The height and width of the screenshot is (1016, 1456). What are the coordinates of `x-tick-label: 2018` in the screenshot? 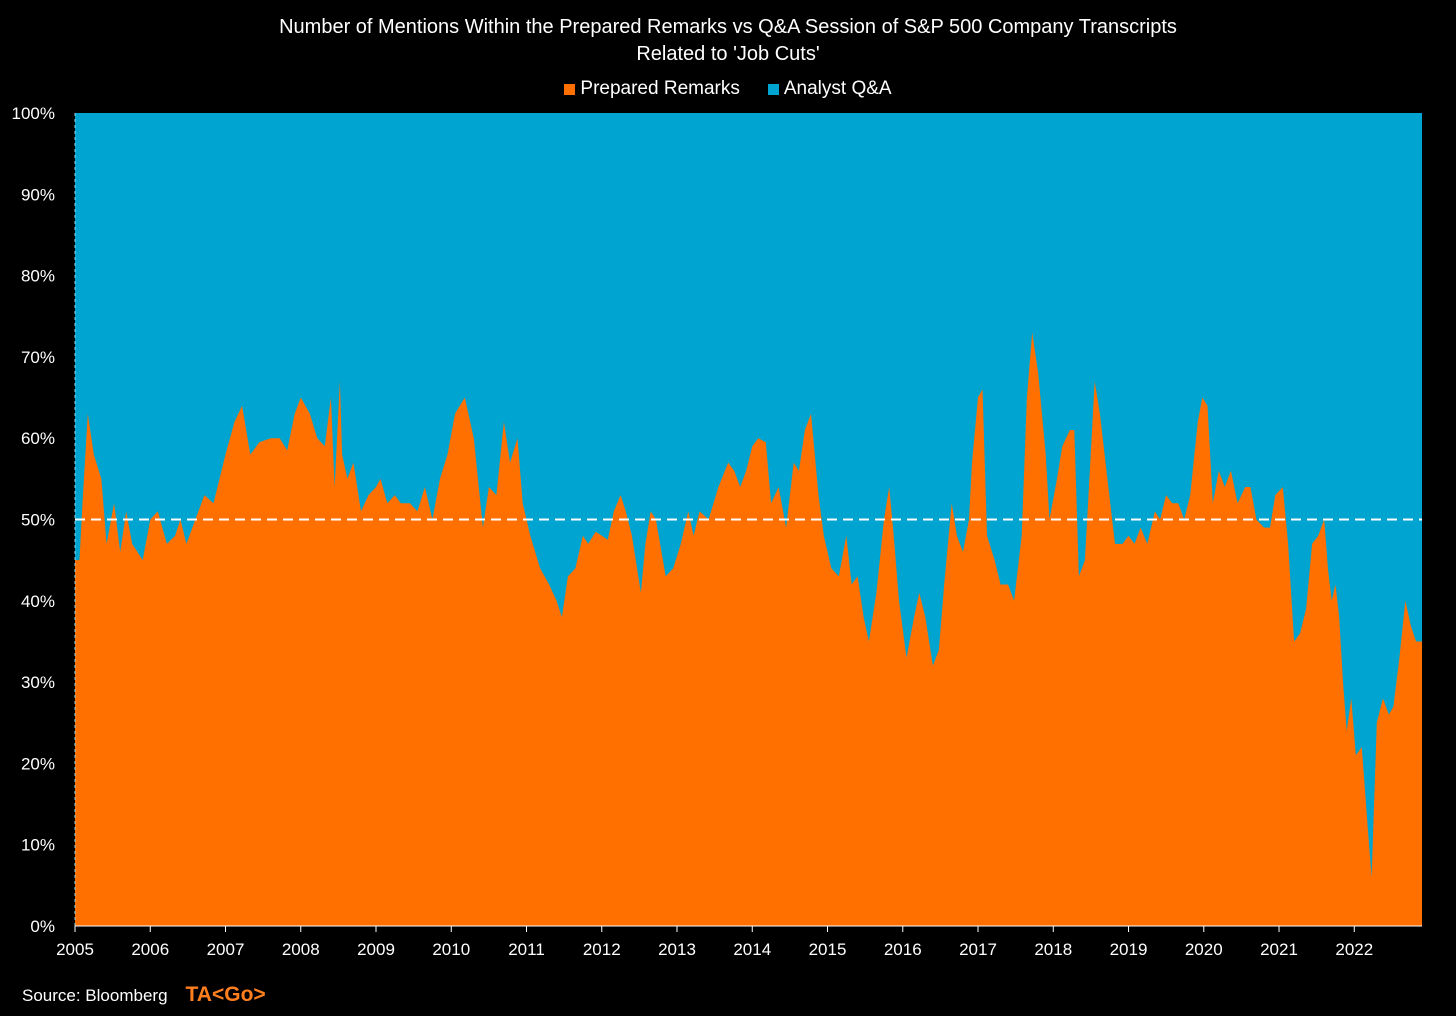 It's located at (1053, 949).